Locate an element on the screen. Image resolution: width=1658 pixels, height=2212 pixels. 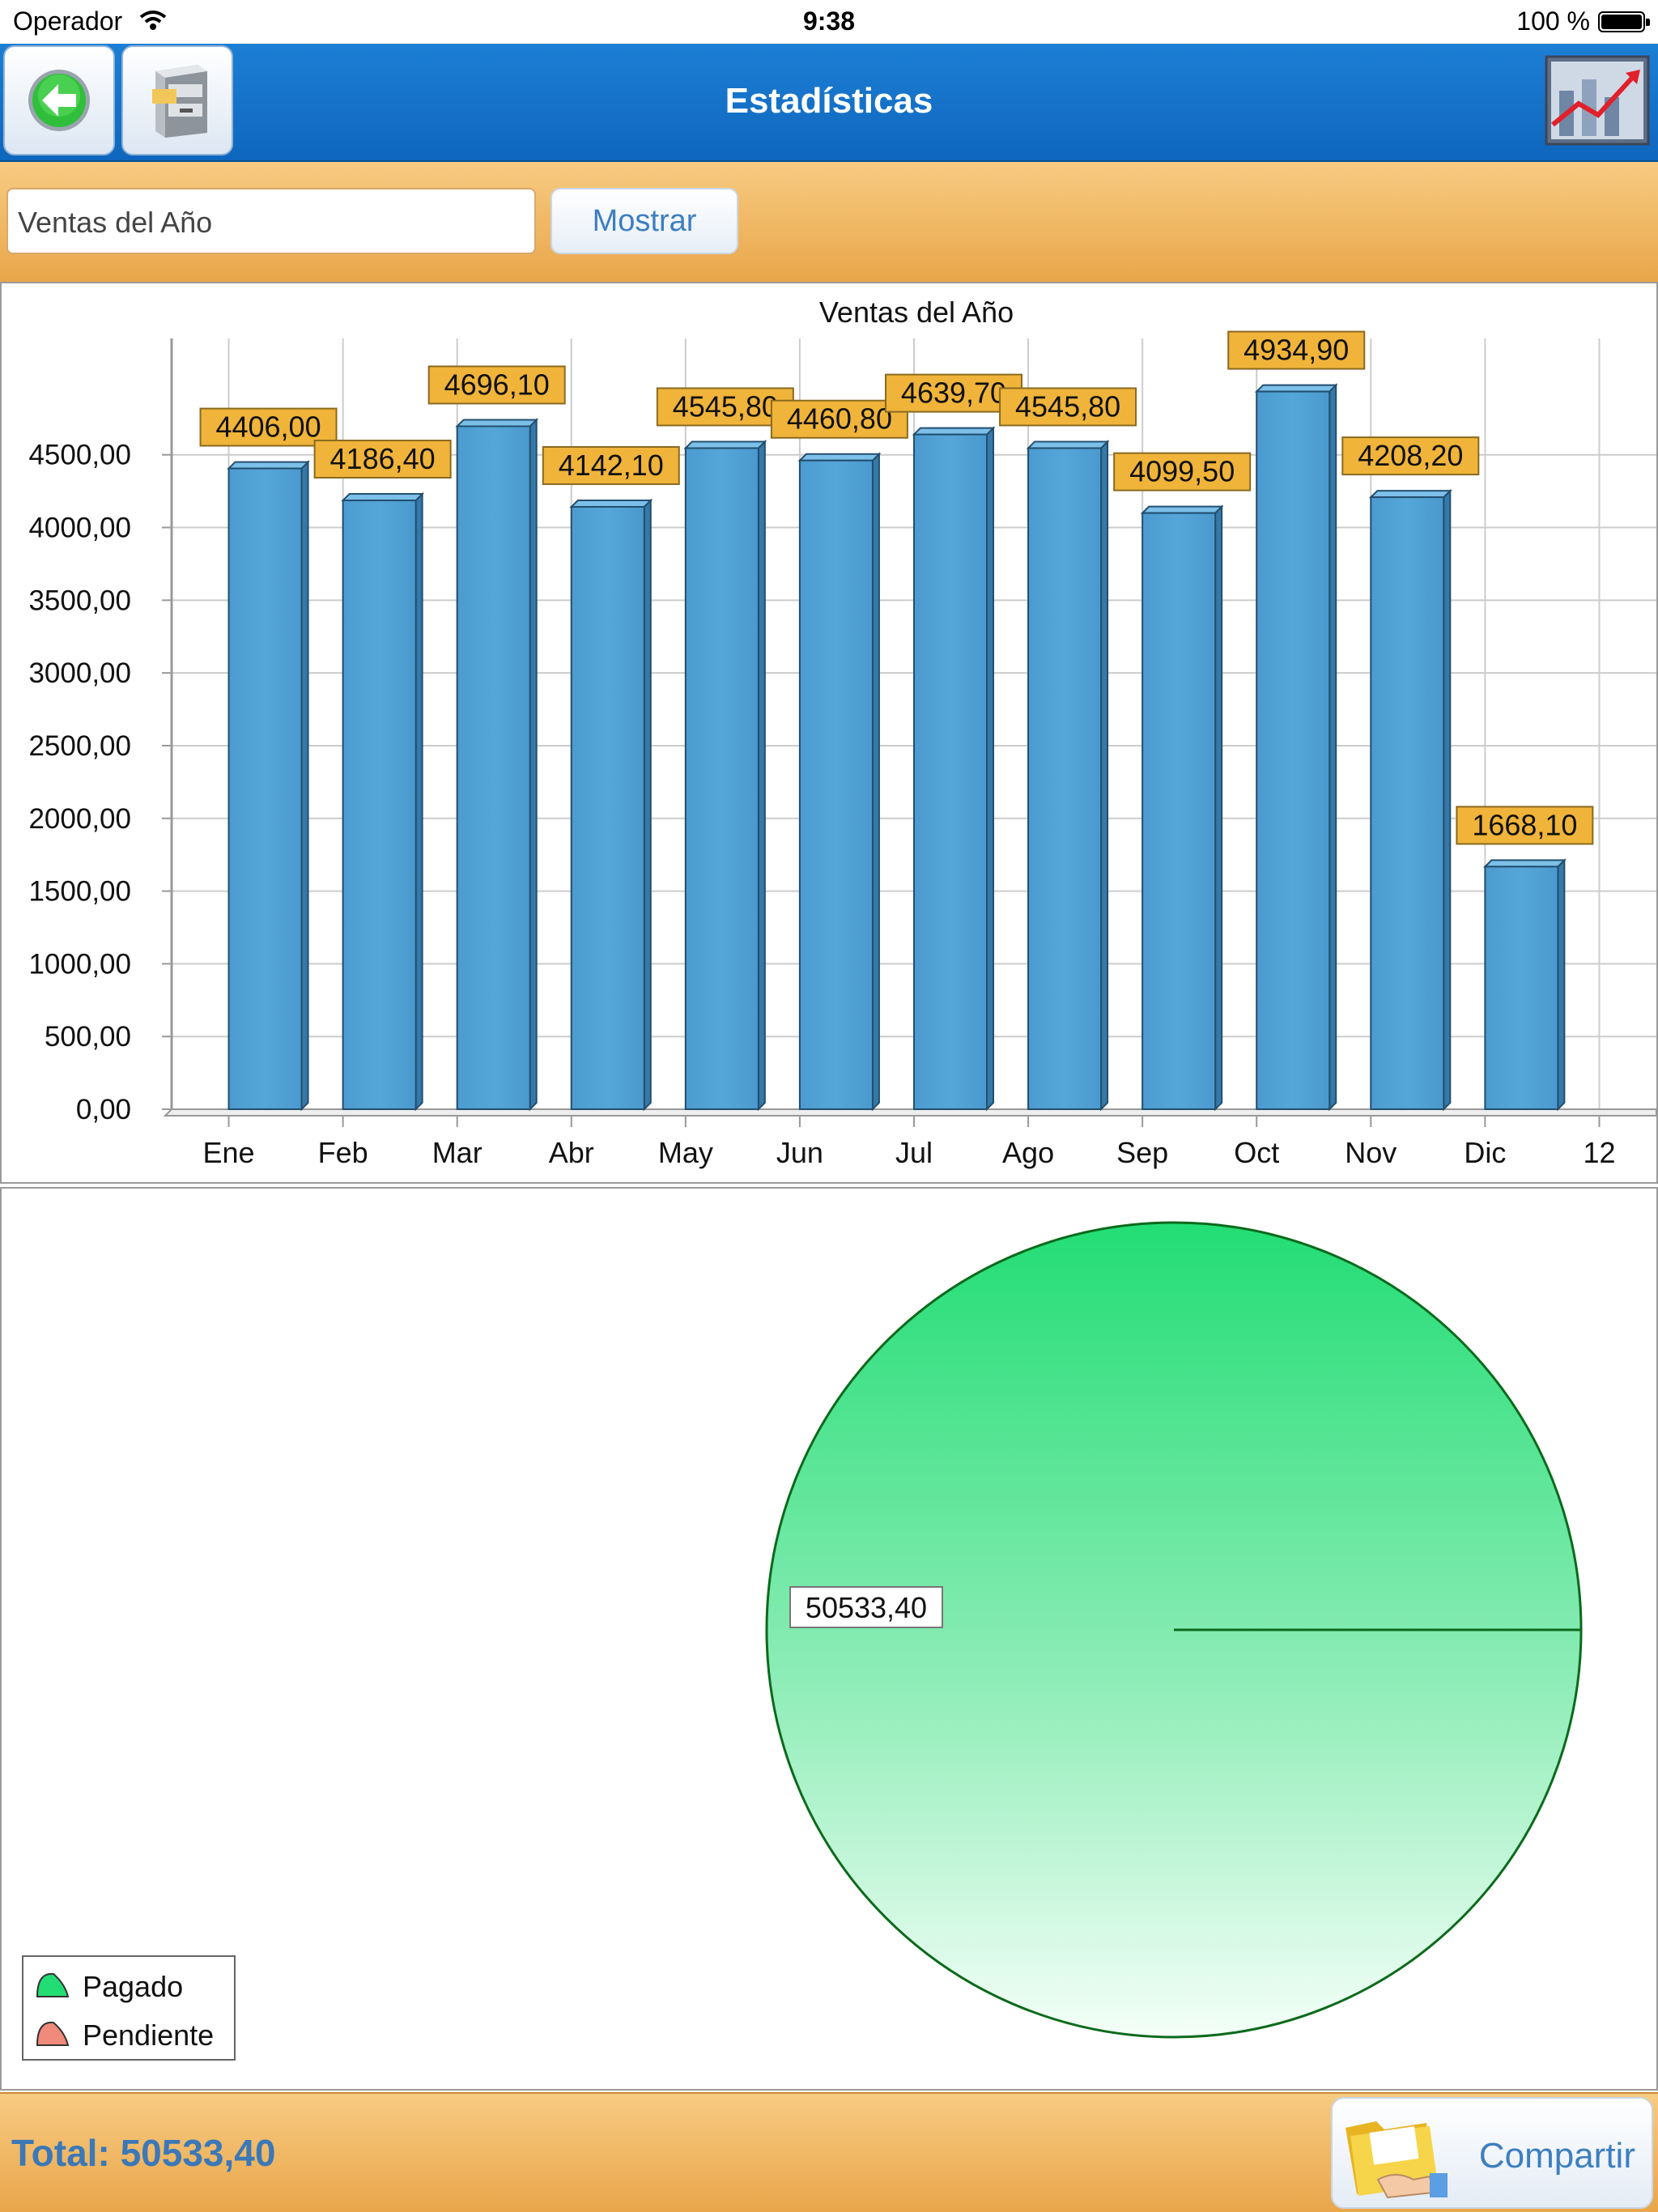
back-arrow-icon is located at coordinates (59, 100).